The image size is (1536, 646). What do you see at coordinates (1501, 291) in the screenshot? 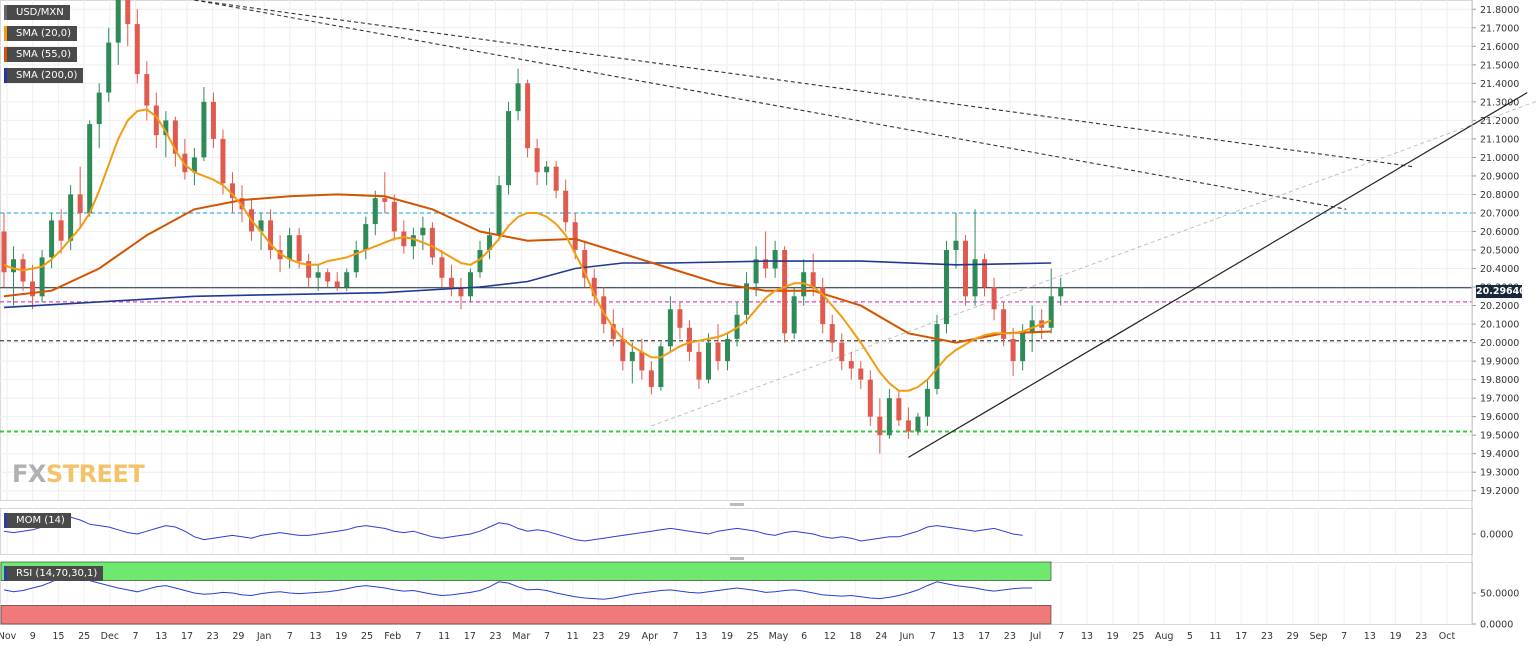
I see `last-price-label: 20.29640` at bounding box center [1501, 291].